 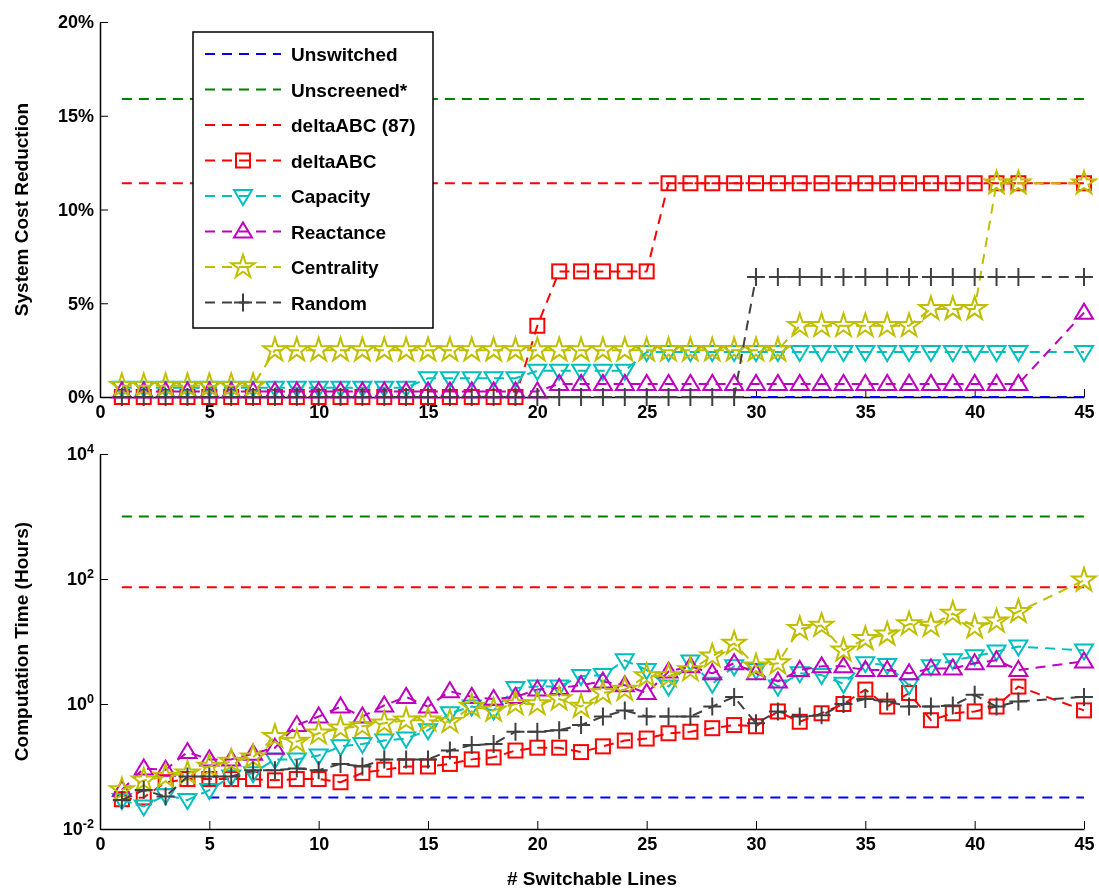 What do you see at coordinates (592, 878) in the screenshot?
I see `x-axis-title: # Switchable Lines` at bounding box center [592, 878].